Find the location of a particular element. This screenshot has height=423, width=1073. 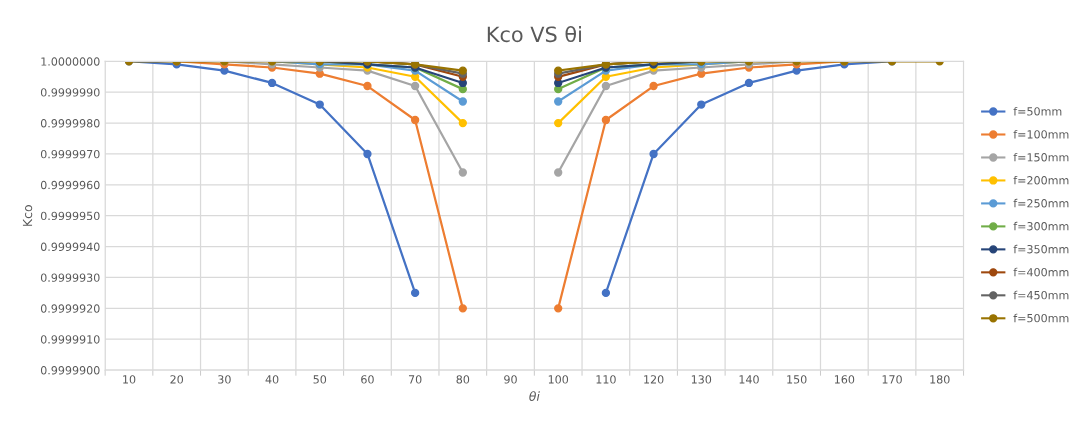

x-tick-label: 120 is located at coordinates (654, 379).